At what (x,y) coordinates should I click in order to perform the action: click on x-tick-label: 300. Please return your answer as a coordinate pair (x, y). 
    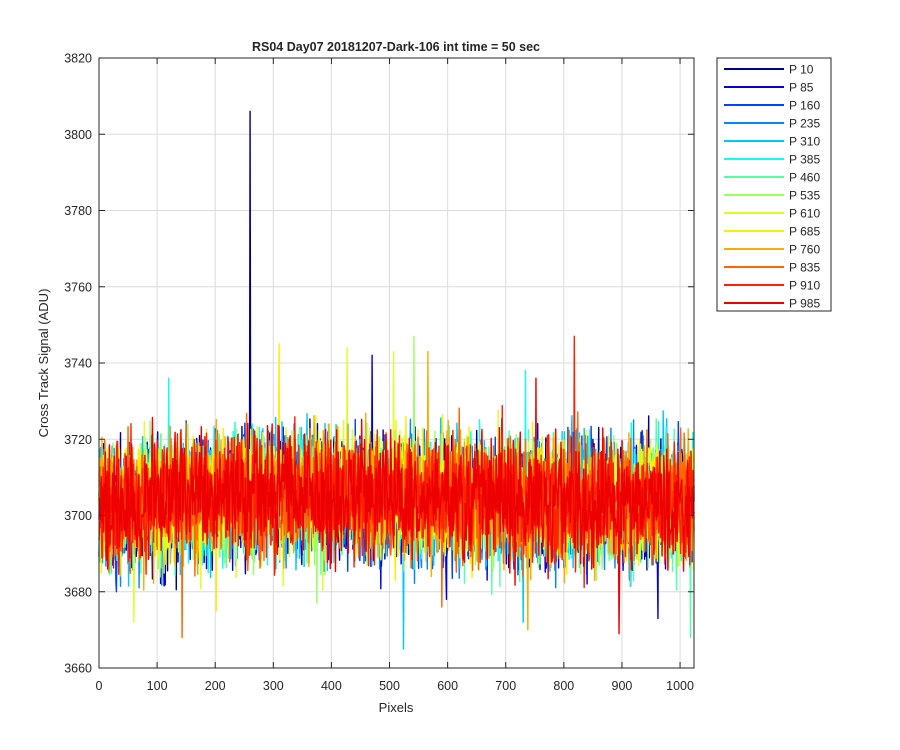
    Looking at the image, I should click on (273, 686).